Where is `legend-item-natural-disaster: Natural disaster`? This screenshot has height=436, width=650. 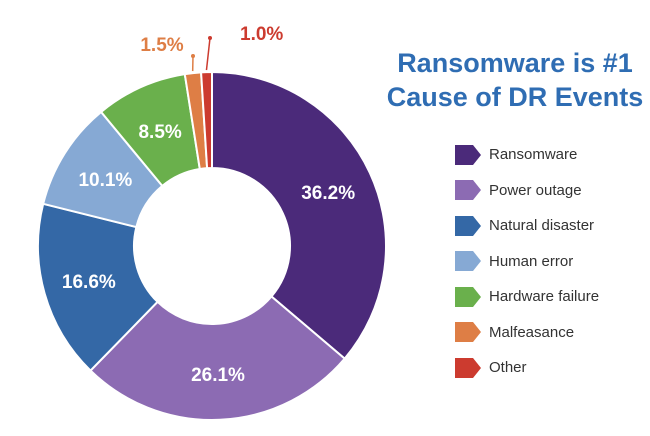 legend-item-natural-disaster: Natural disaster is located at coordinates (527, 226).